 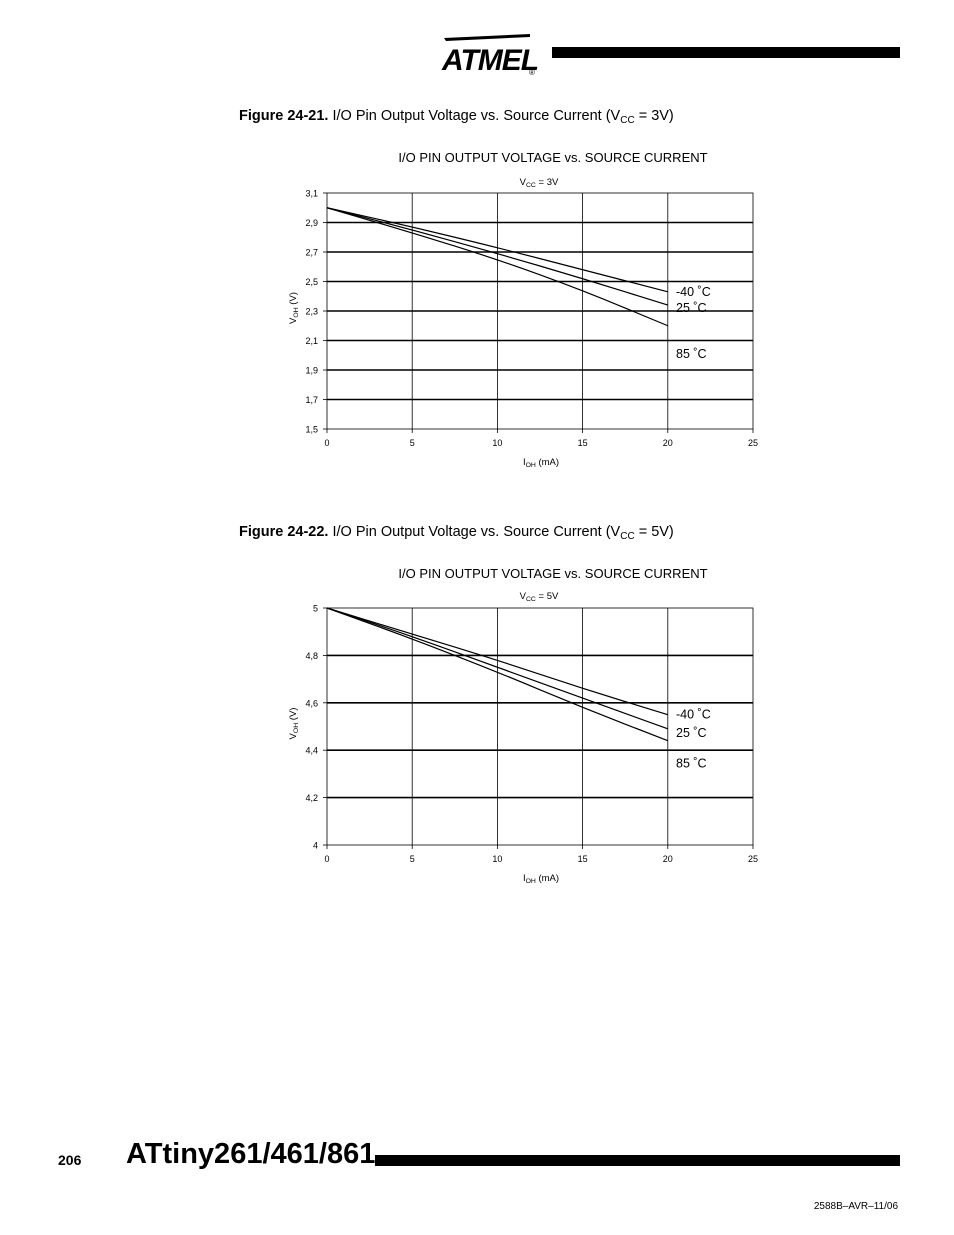 I want to click on y-tick-label: 4,4, so click(x=311, y=751).